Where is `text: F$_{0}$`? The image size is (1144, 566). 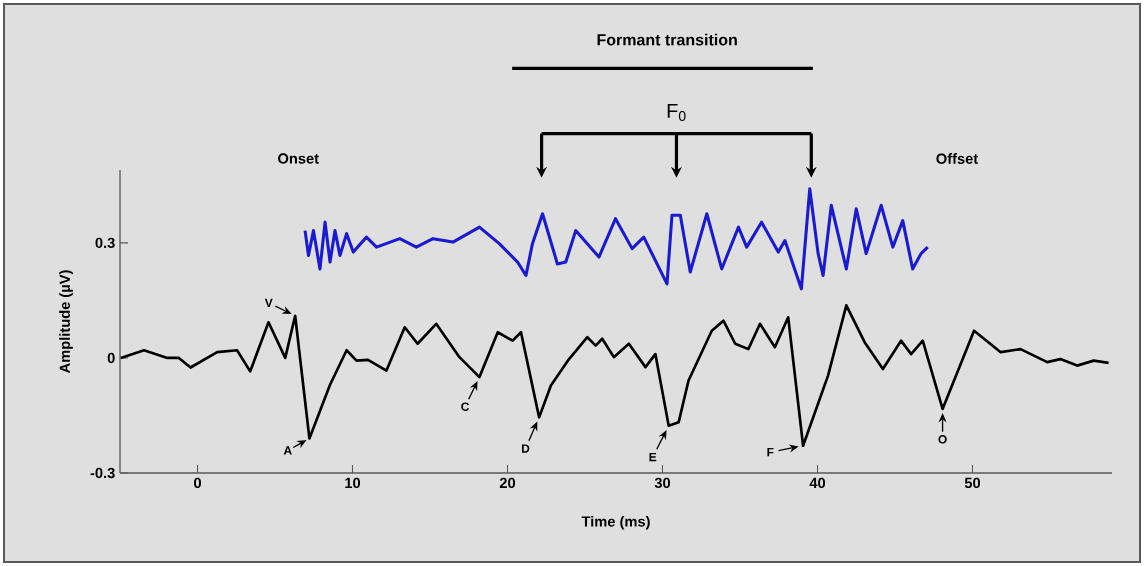 text: F$_{0}$ is located at coordinates (676, 112).